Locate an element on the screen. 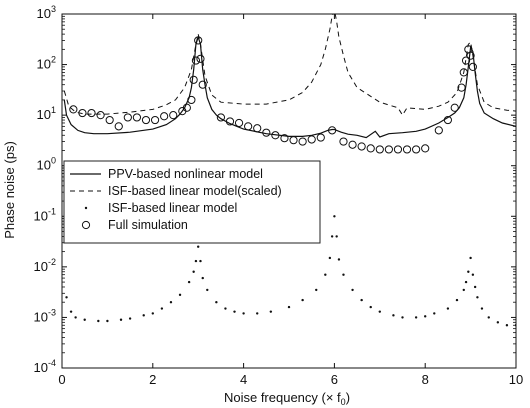  y-tick-exponent: -2 is located at coordinates (52, 262).